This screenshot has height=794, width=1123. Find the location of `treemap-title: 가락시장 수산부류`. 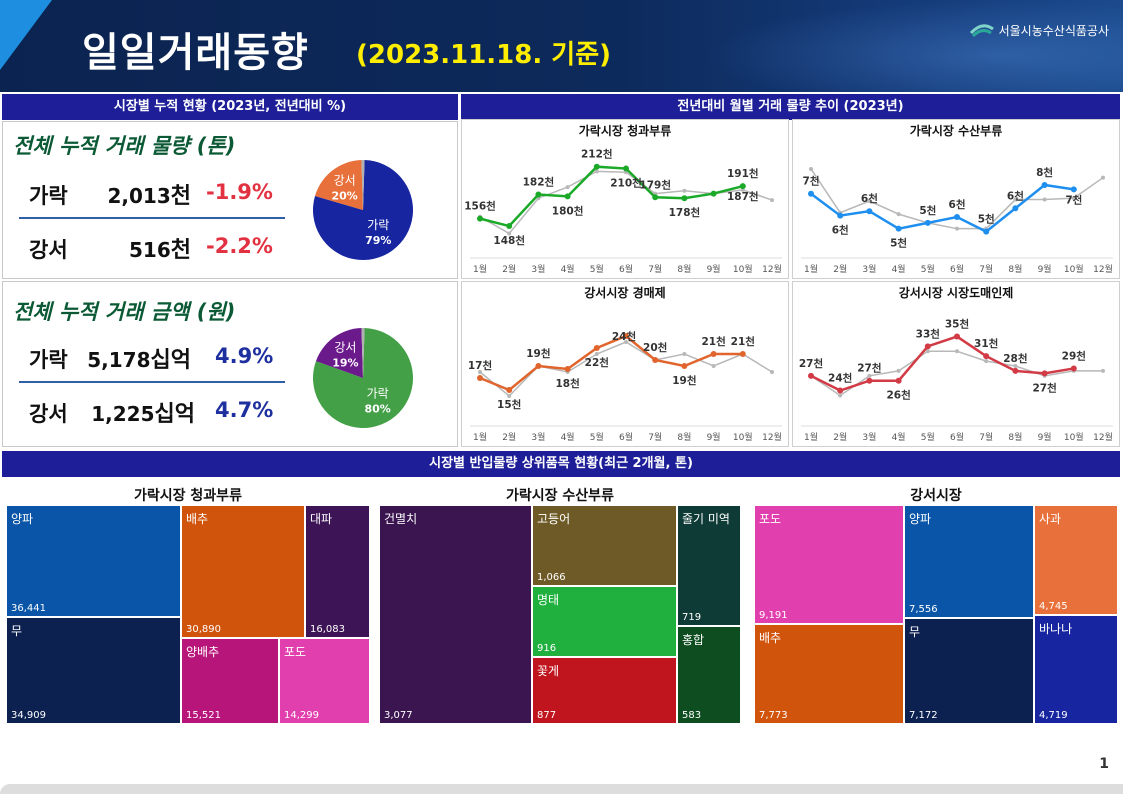

treemap-title: 가락시장 수산부류 is located at coordinates (560, 496).